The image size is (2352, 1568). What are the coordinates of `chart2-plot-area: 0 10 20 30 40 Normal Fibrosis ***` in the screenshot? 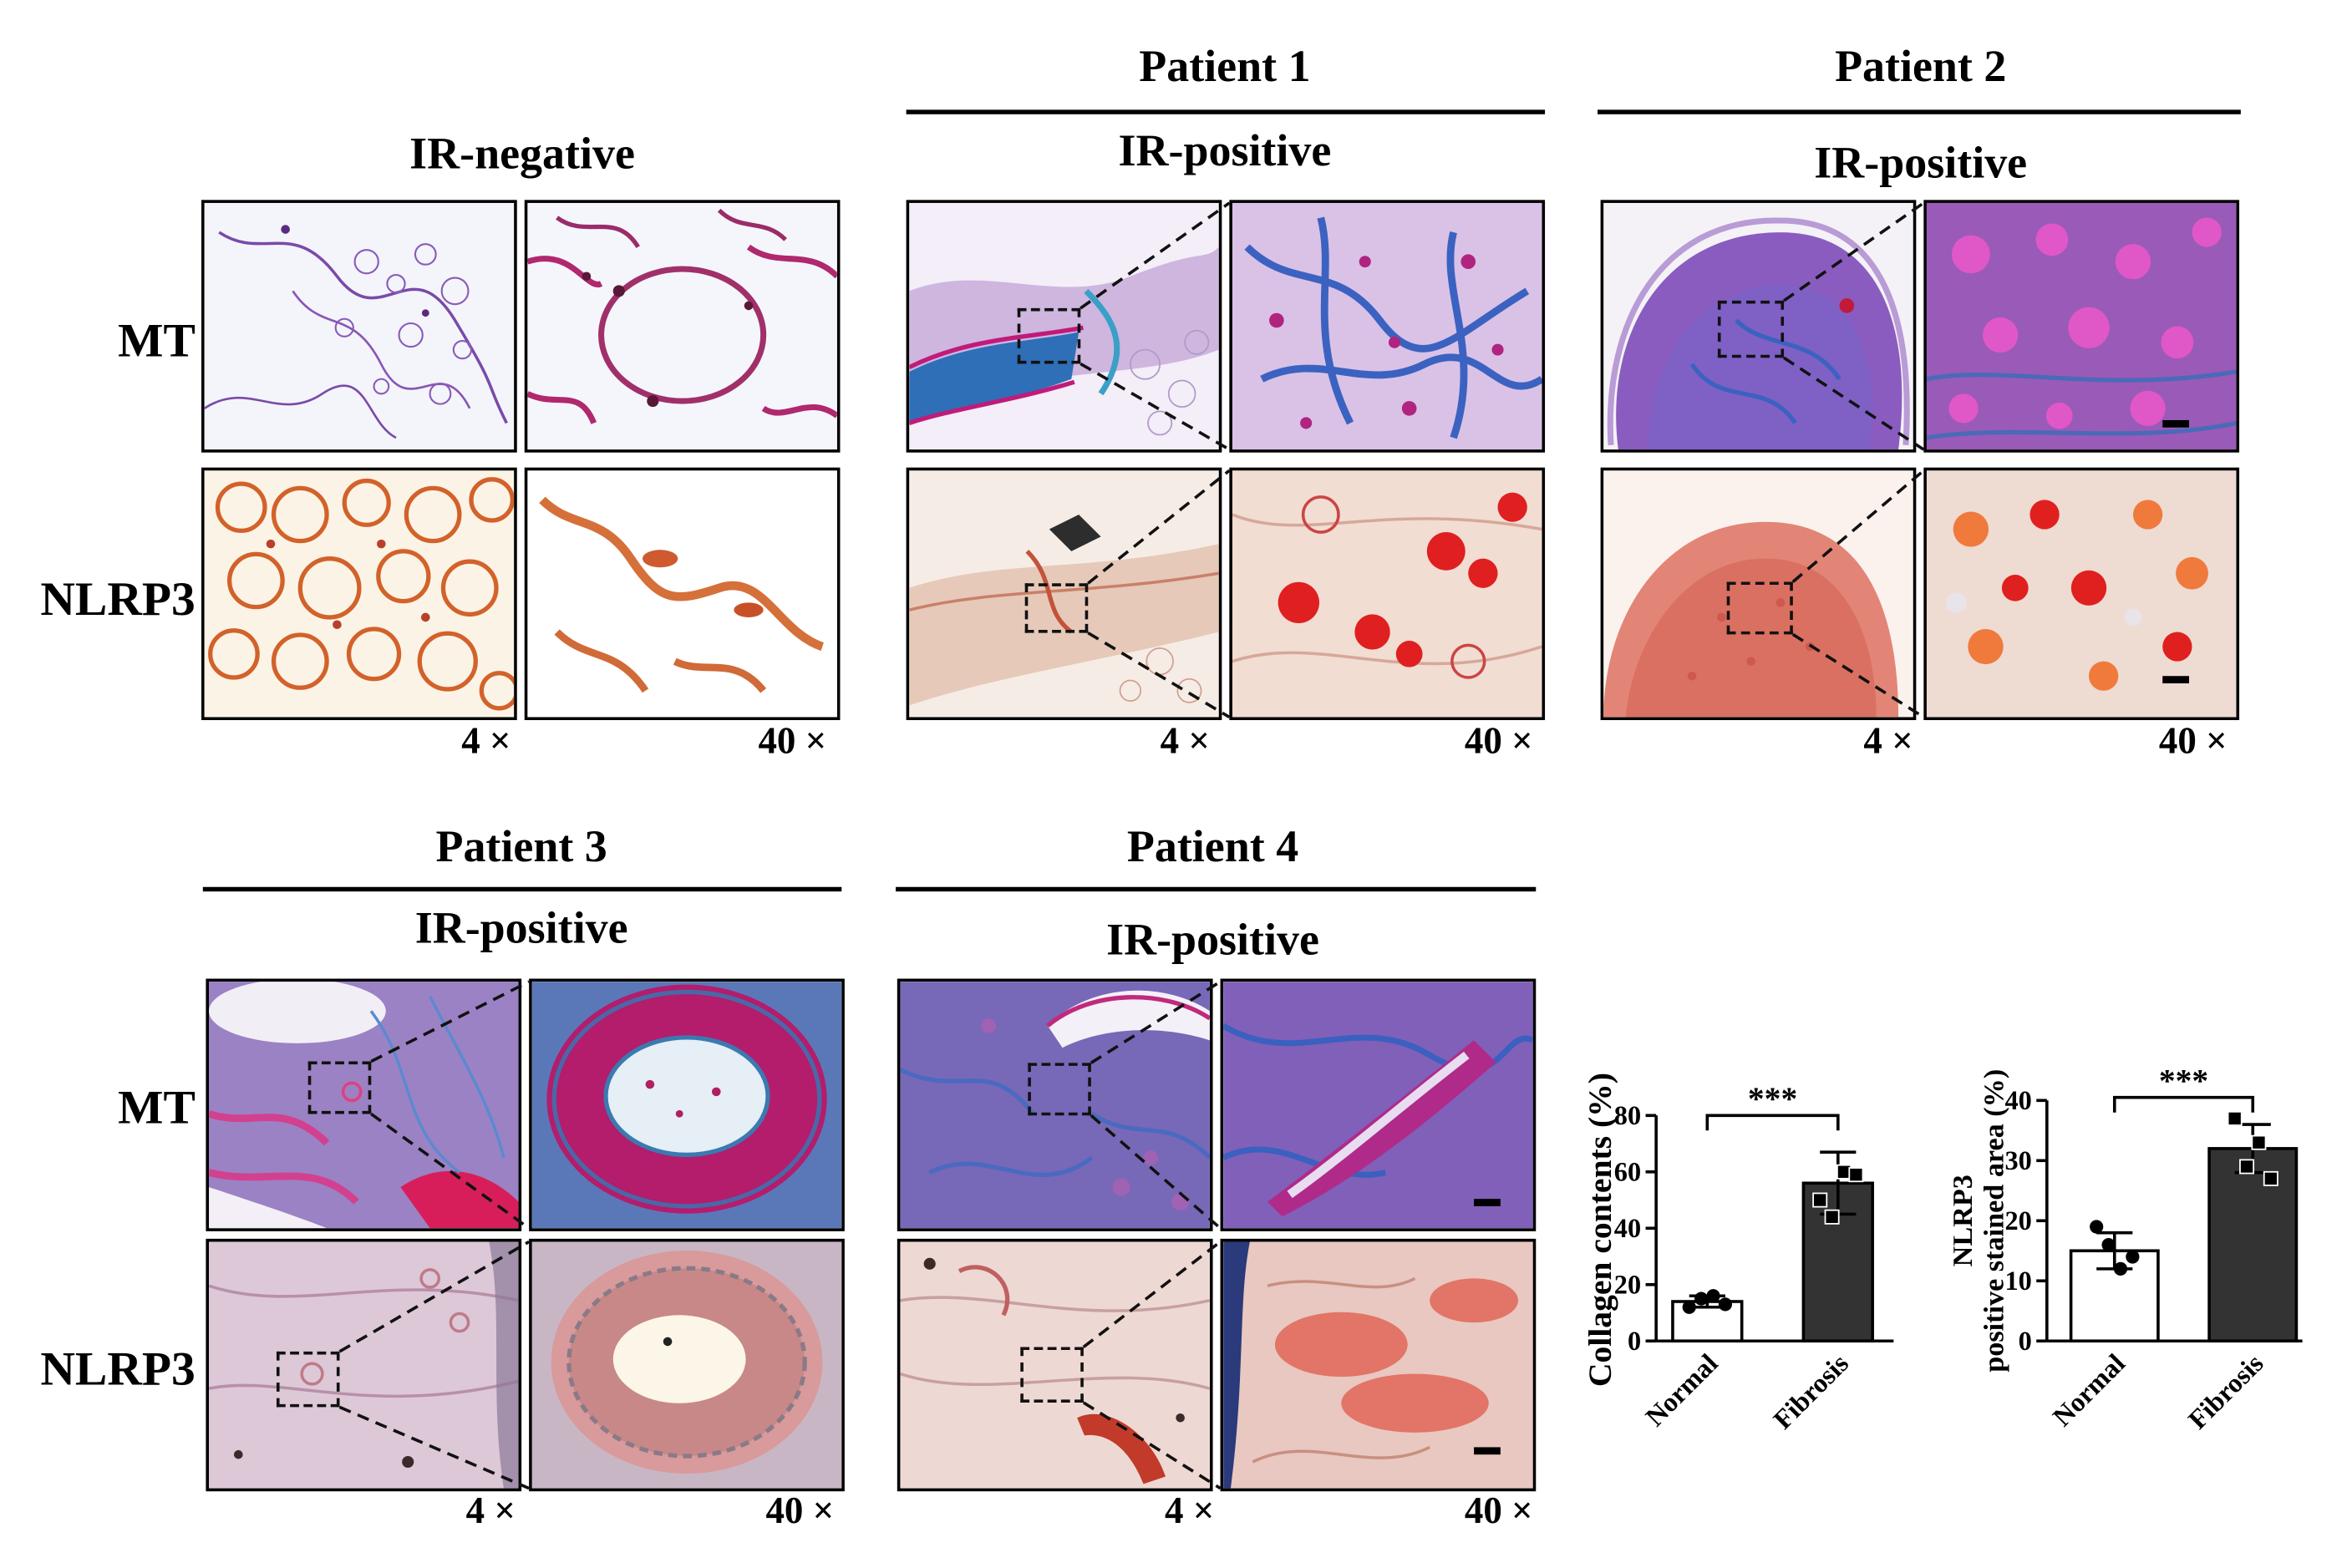 It's located at (2153, 1249).